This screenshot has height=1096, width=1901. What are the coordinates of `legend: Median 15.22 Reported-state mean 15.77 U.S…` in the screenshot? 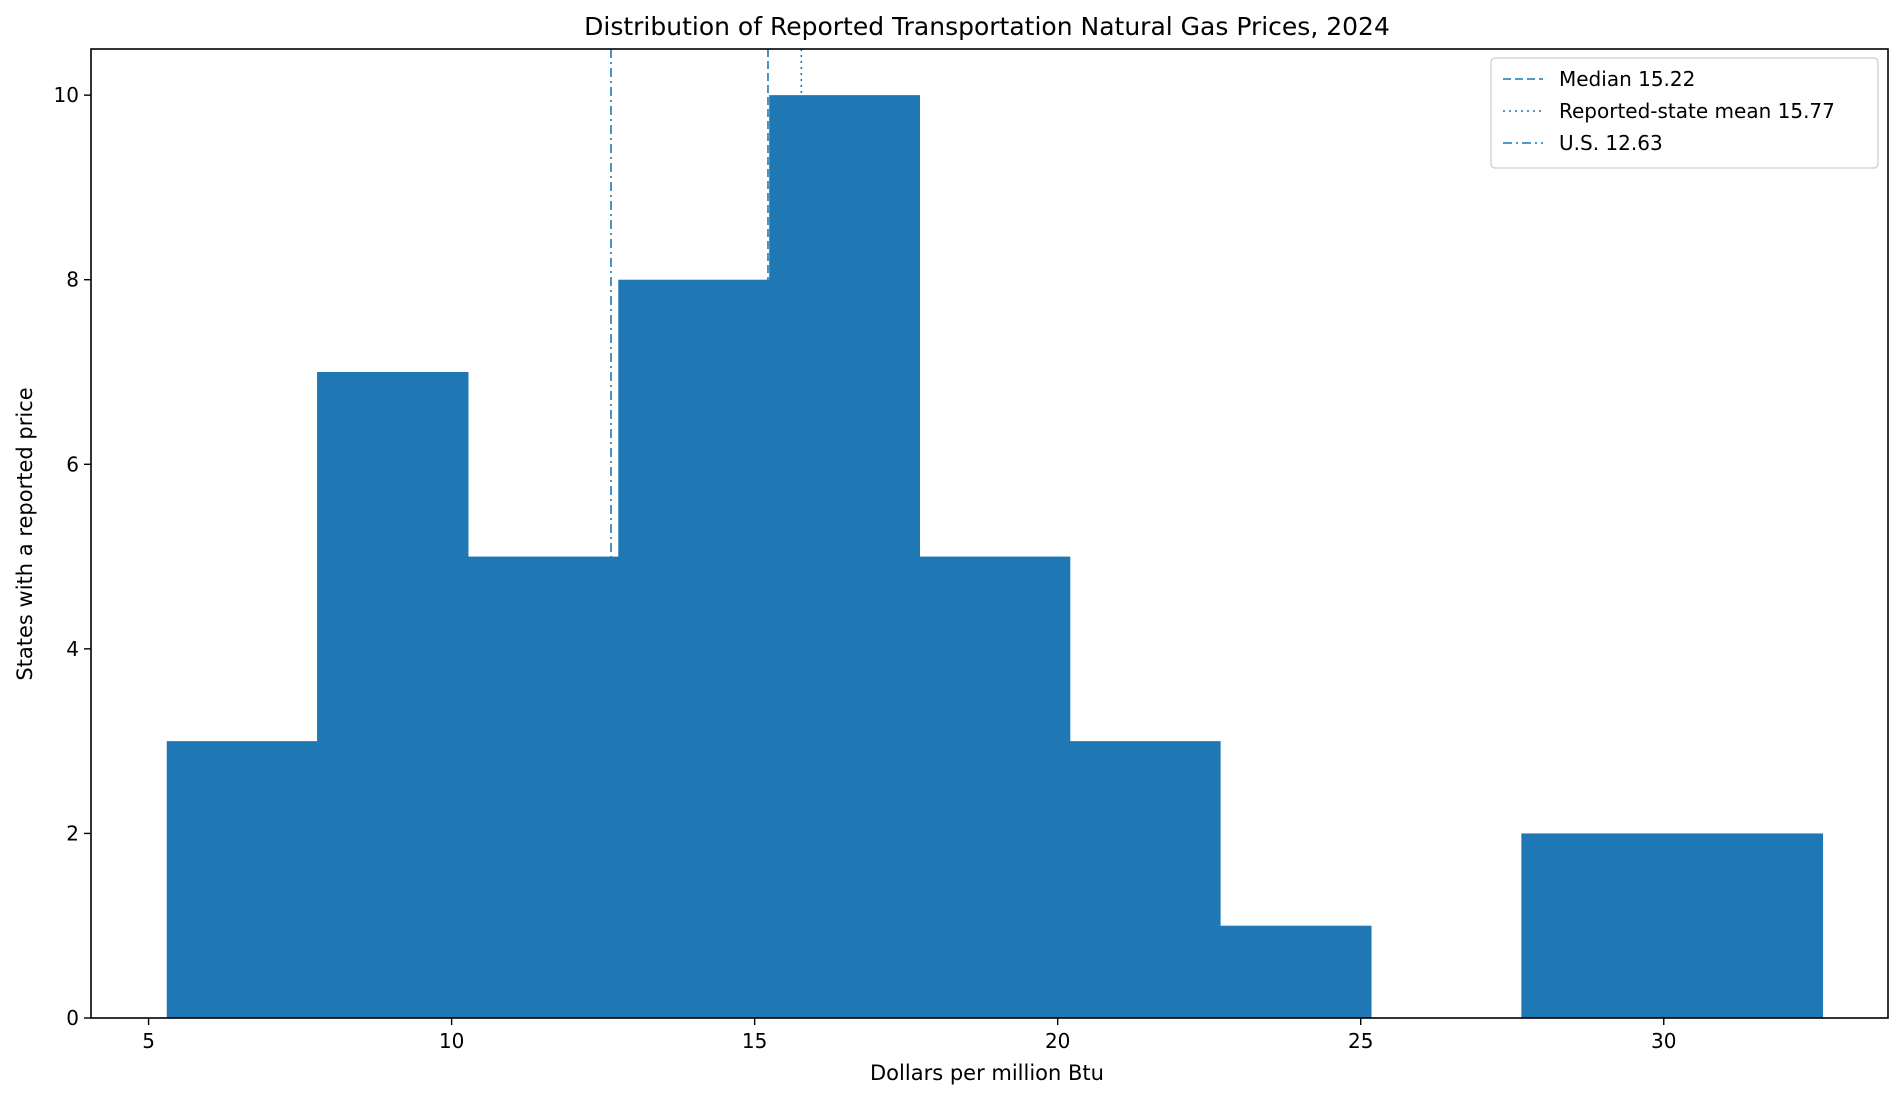 It's located at (1684, 113).